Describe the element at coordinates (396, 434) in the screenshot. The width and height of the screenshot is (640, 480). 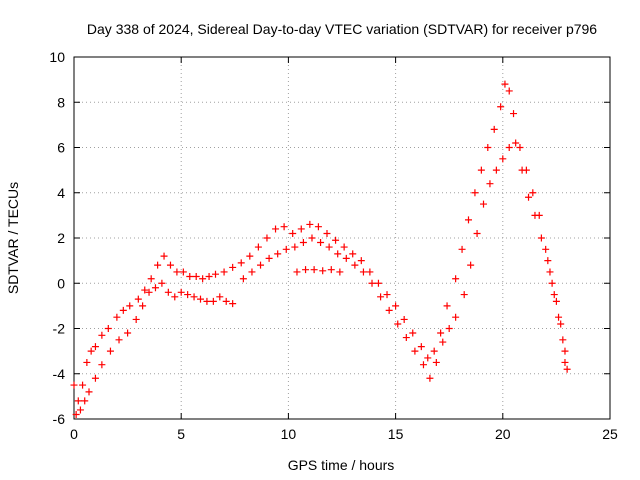
I see `x-tick-label: 15` at that location.